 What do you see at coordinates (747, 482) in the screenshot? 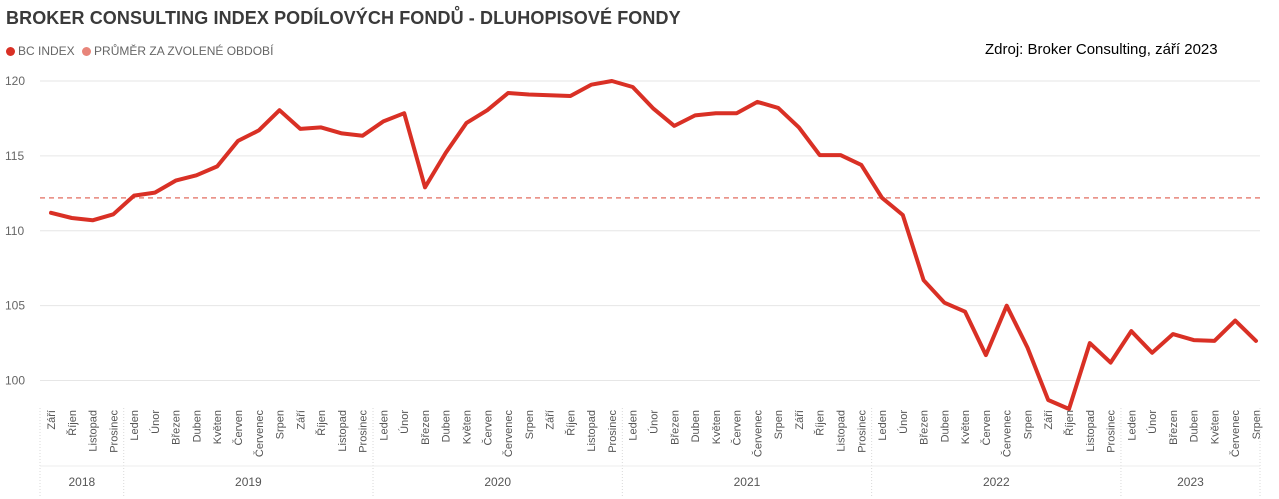
I see `x-year-label-2021: 2021` at bounding box center [747, 482].